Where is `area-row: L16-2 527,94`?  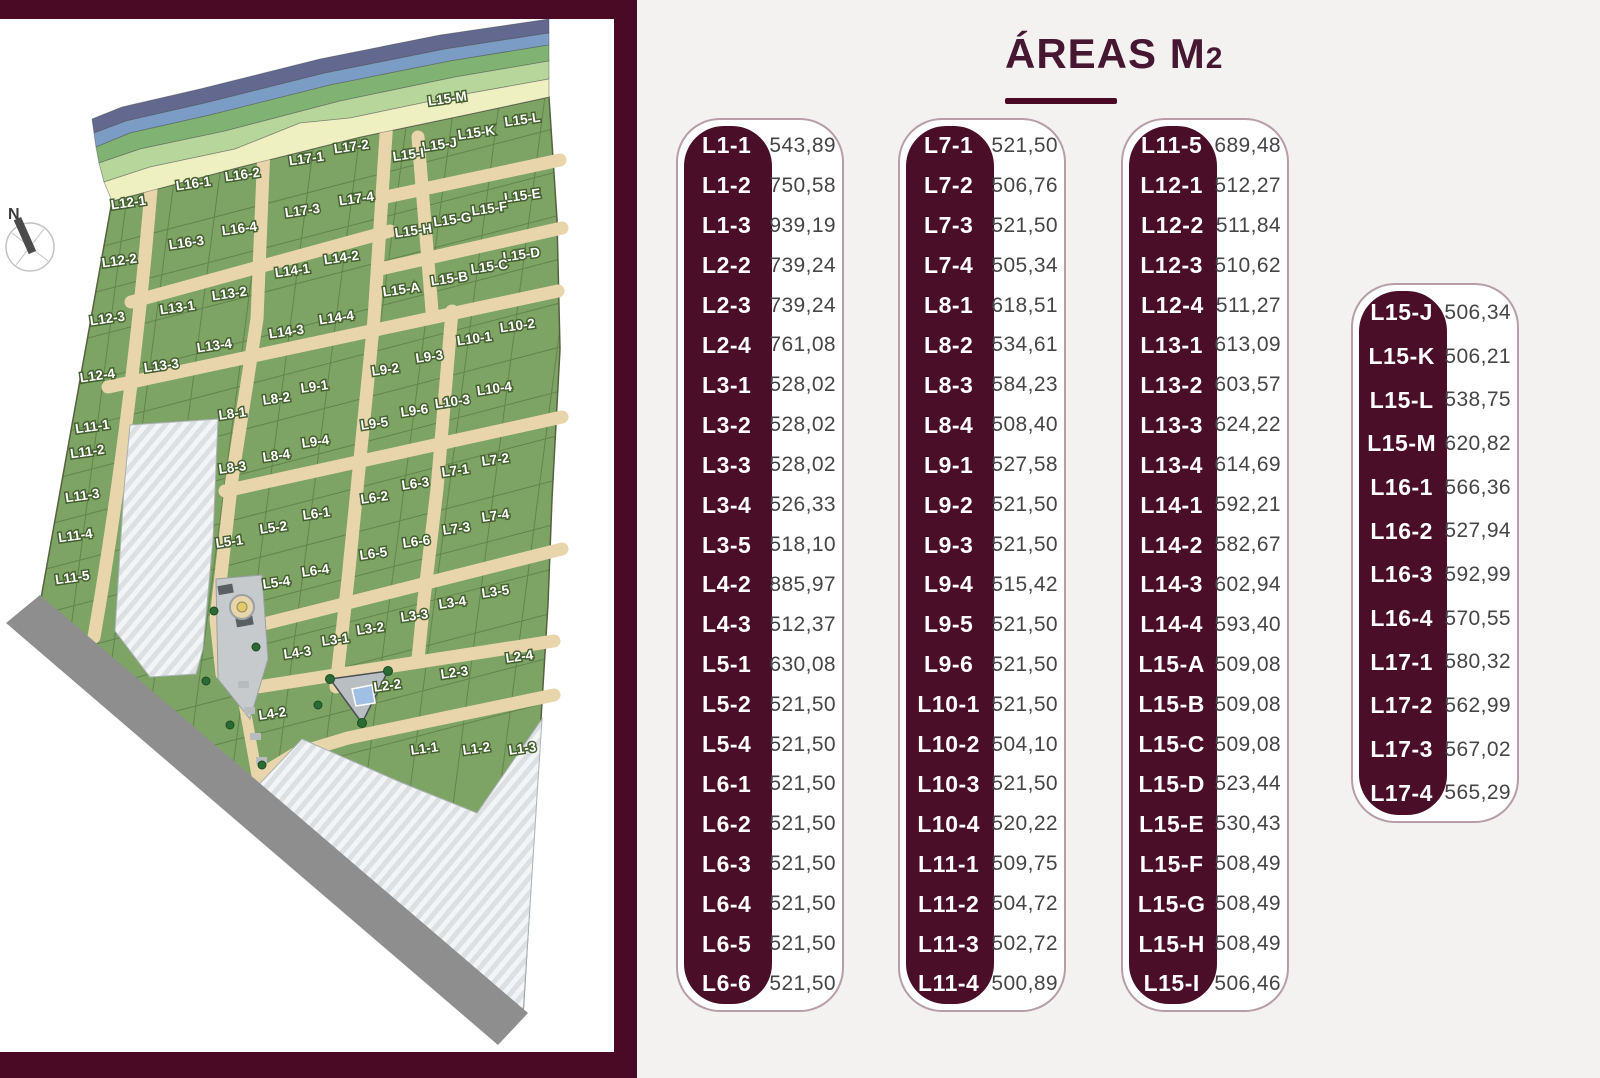 area-row: L16-2 527,94 is located at coordinates (1435, 531).